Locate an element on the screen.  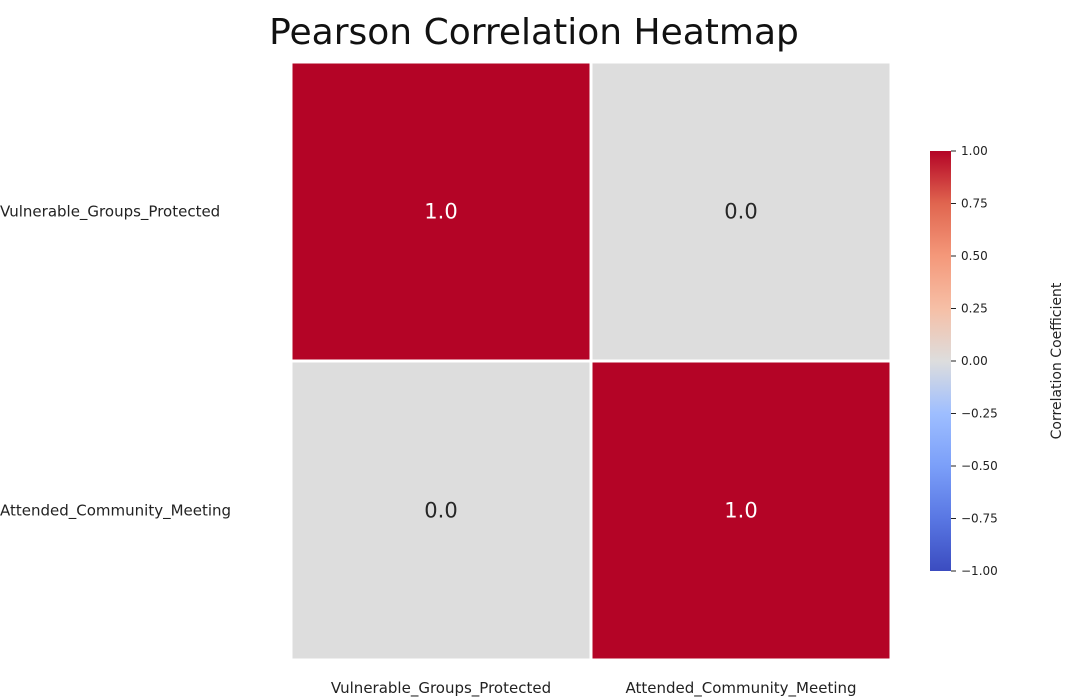
heatmap-cell-r1-c1 is located at coordinates (741, 510).